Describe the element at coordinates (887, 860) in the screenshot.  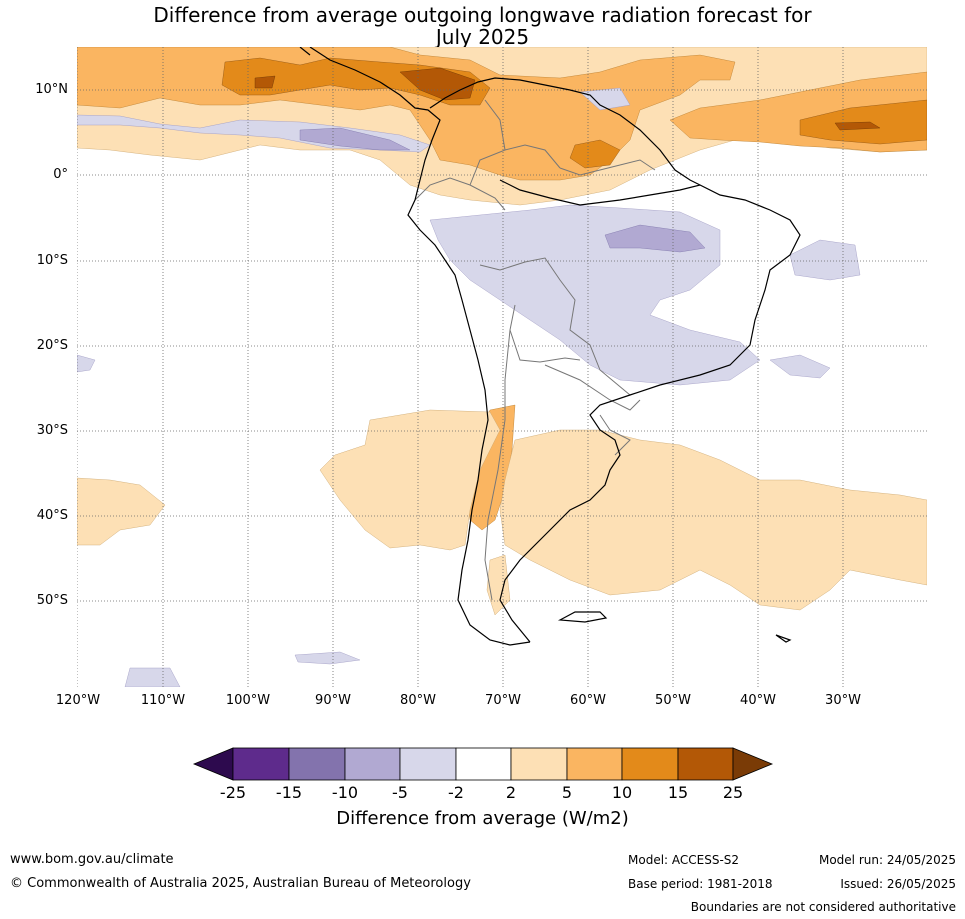
I see `footer-model-run: Model run: 24/05/2025` at that location.